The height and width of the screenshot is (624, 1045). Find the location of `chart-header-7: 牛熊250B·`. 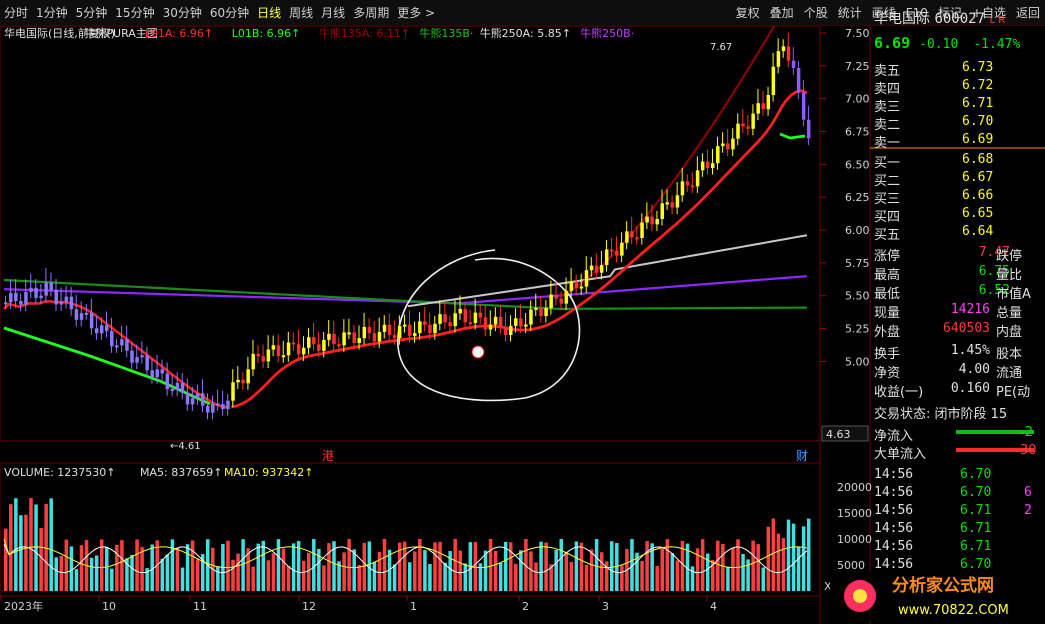

chart-header-7: 牛熊250B· is located at coordinates (607, 33).